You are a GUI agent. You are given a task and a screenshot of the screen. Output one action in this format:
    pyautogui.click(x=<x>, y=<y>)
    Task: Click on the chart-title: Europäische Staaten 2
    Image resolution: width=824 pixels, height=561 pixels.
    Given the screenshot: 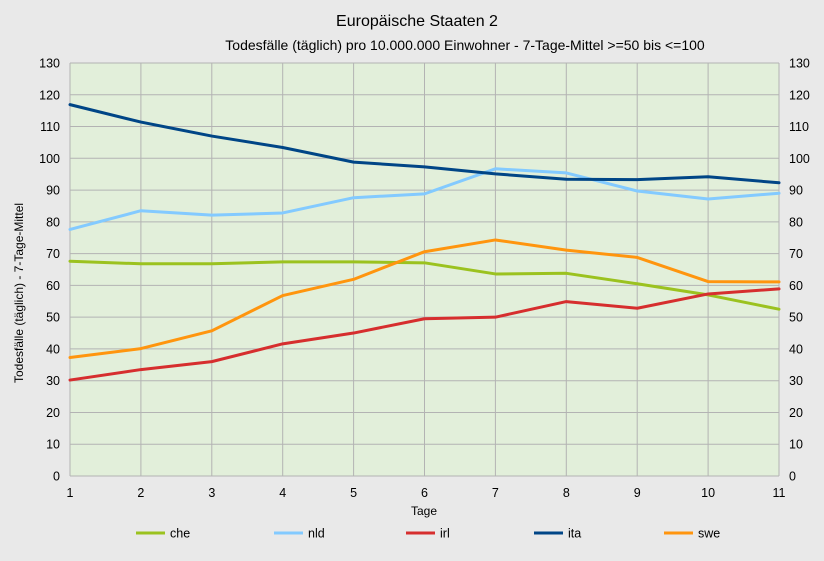 What is the action you would take?
    pyautogui.click(x=417, y=21)
    